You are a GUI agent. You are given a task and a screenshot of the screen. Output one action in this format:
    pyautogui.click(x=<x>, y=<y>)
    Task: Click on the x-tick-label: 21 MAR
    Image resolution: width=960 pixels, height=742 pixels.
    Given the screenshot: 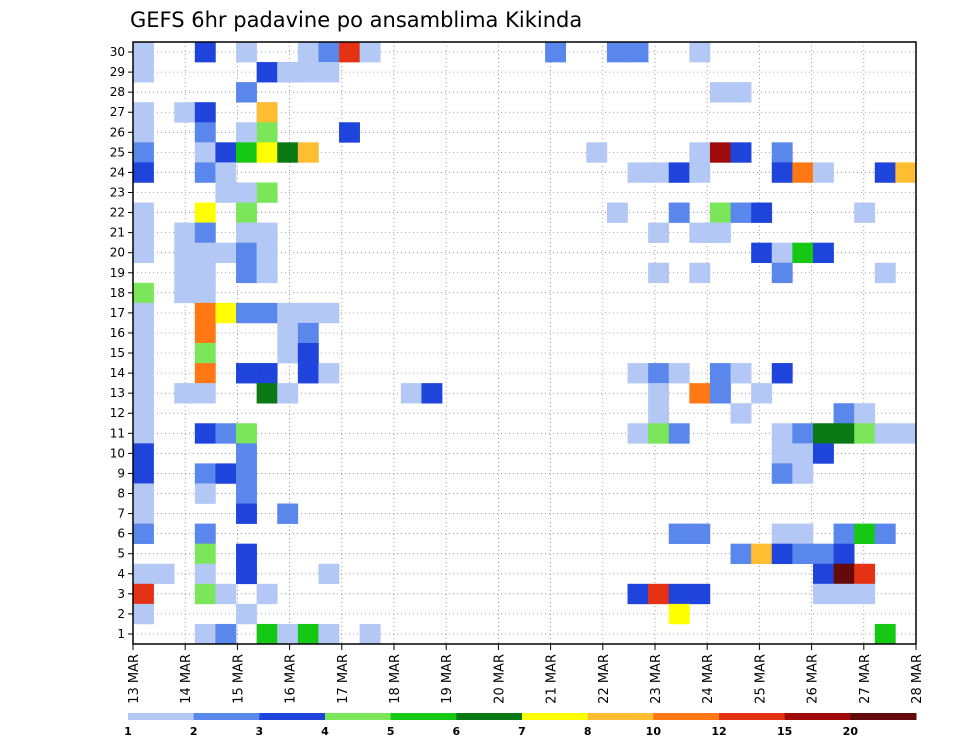 What is the action you would take?
    pyautogui.click(x=552, y=679)
    